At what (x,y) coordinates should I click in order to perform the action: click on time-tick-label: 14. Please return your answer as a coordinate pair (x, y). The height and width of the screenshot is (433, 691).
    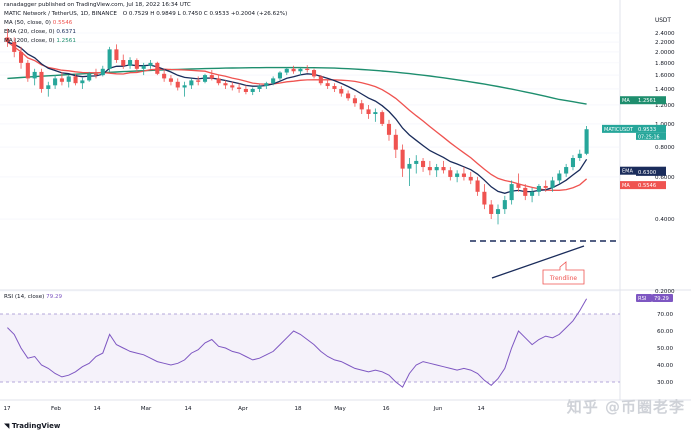
    Looking at the image, I should click on (188, 409).